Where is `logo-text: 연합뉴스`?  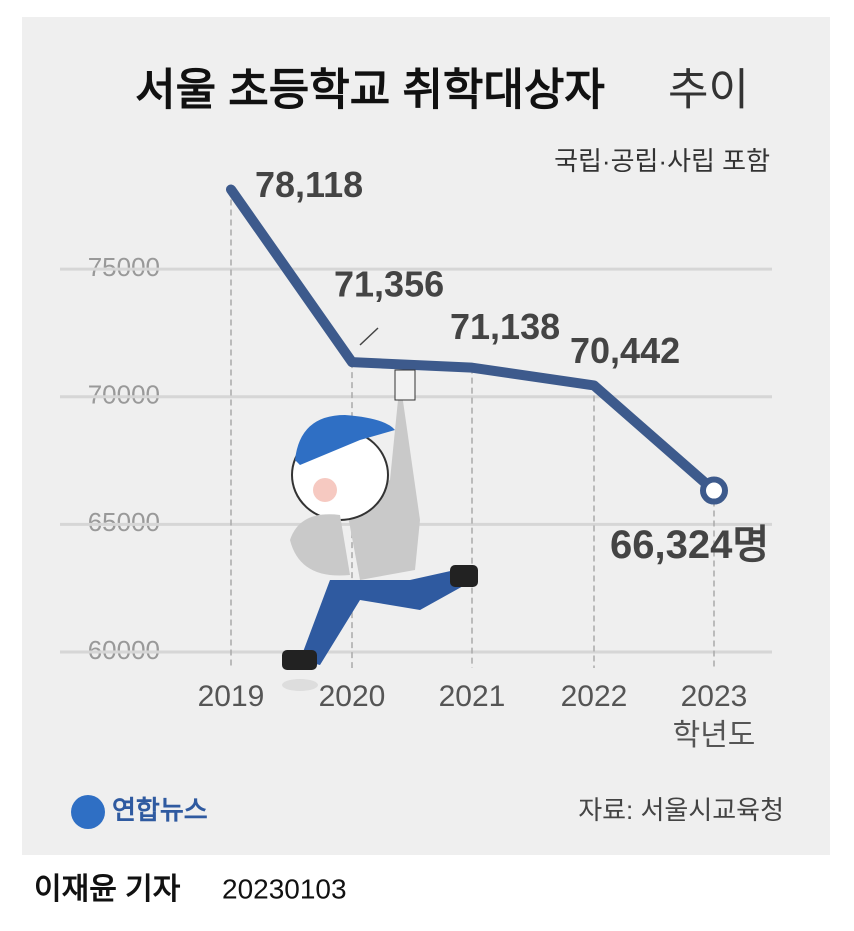
logo-text: 연합뉴스 is located at coordinates (160, 810).